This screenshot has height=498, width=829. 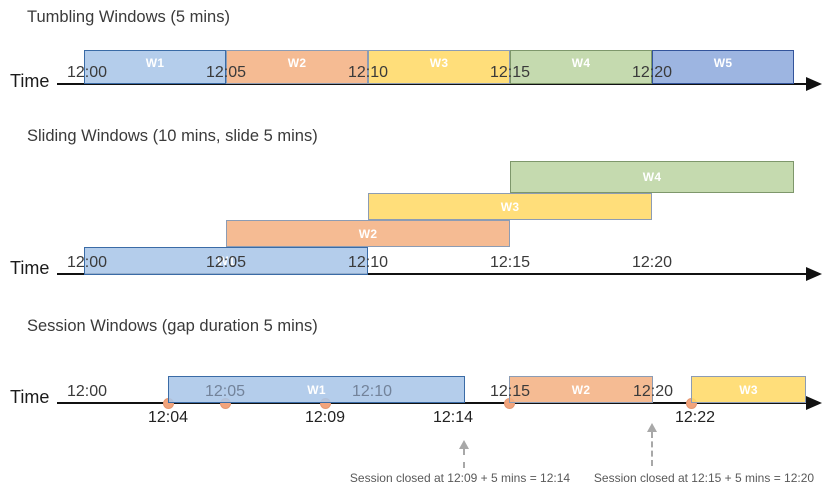 I want to click on sliding-axis-arrowhead-icon, so click(x=814, y=274).